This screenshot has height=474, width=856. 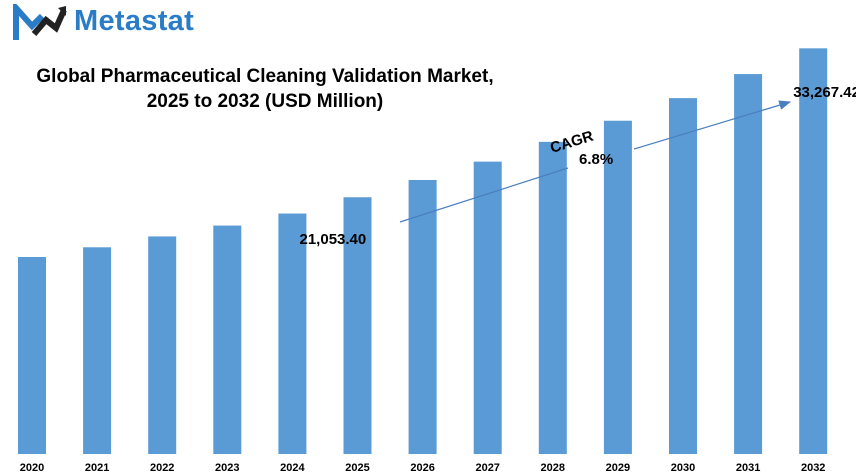 I want to click on chart-title-line-2: 2025 to 2032 (USD Million), so click(x=265, y=101).